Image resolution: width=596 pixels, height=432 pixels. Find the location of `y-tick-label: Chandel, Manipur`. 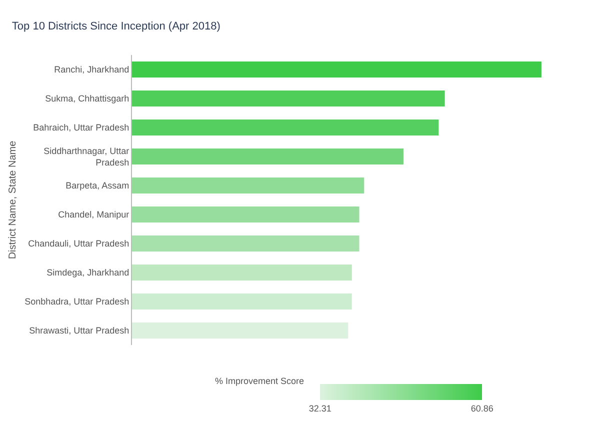

y-tick-label: Chandel, Manipur is located at coordinates (94, 215).